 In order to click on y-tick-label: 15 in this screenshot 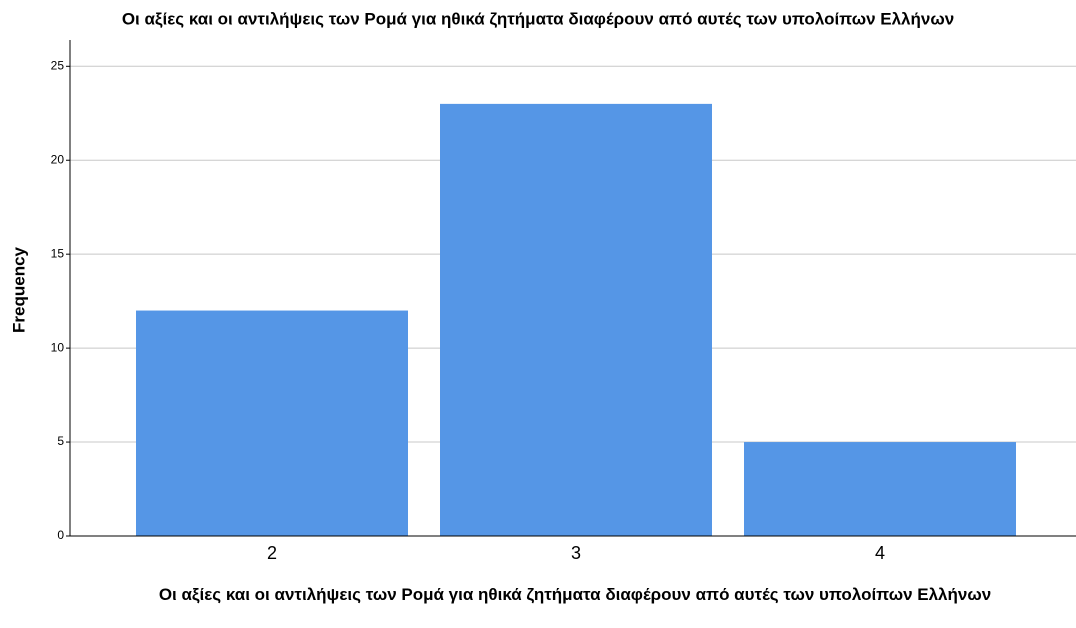, I will do `click(58, 253)`.